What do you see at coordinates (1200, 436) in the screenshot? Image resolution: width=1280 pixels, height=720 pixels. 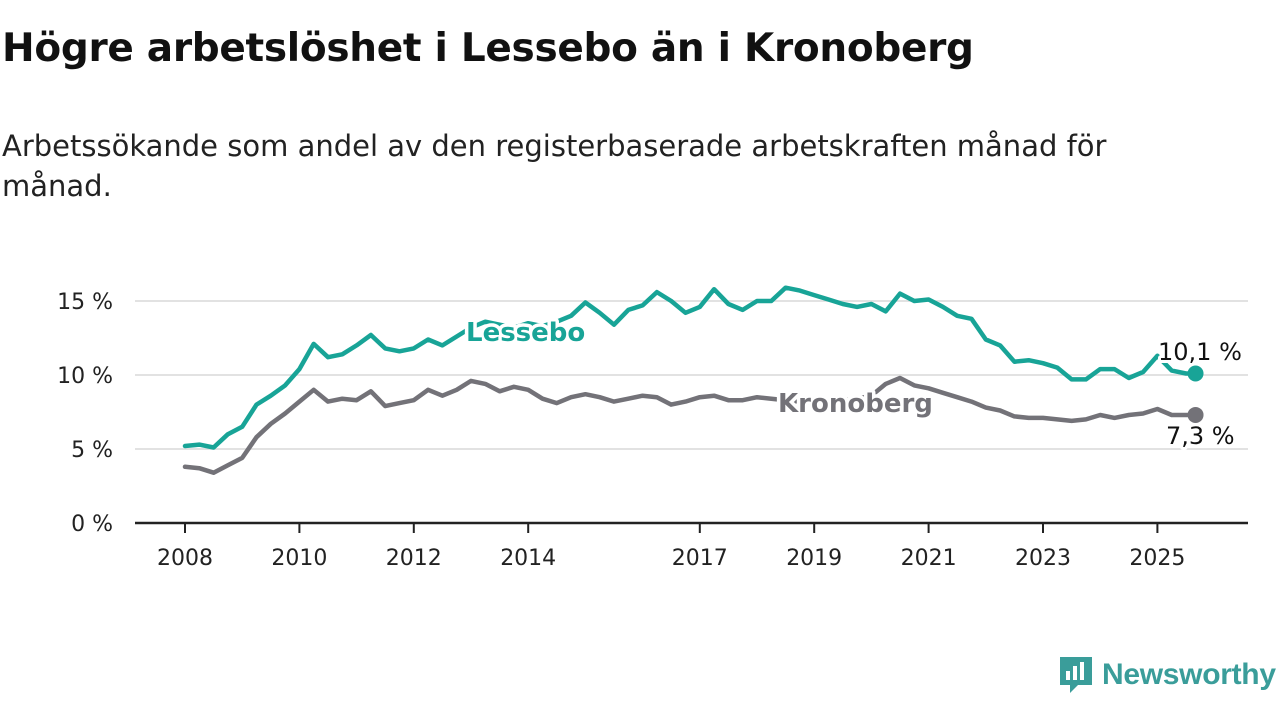 I see `series-end-value-label: 7,3 %` at bounding box center [1200, 436].